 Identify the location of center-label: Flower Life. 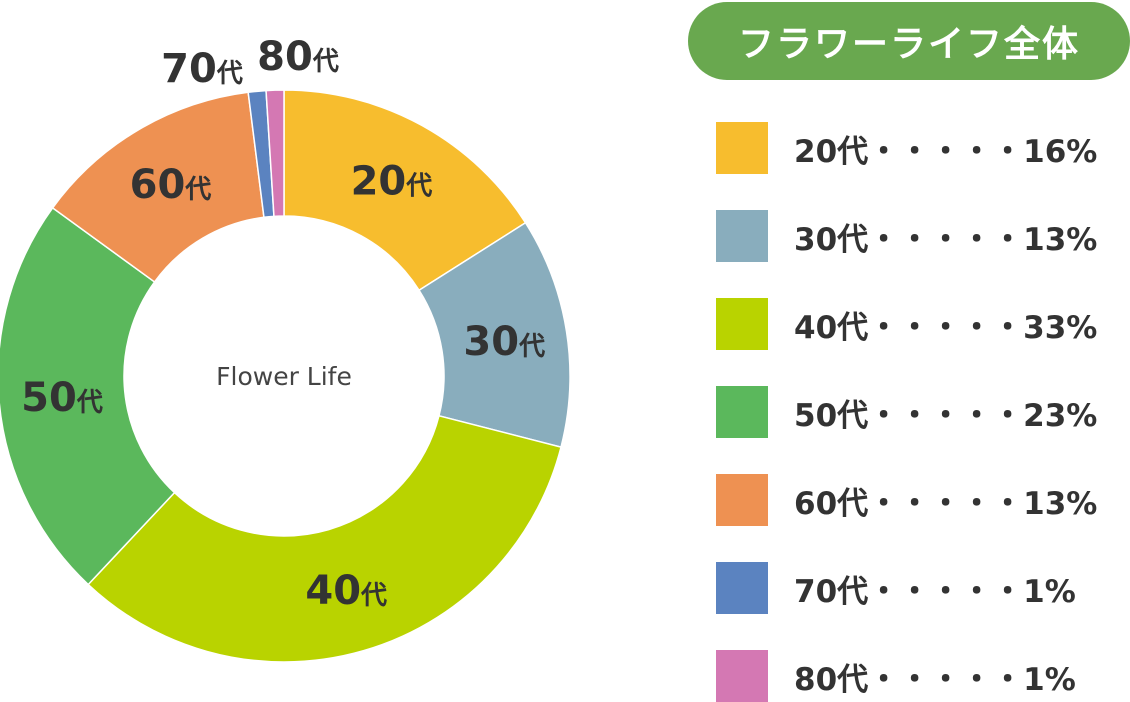
(284, 376).